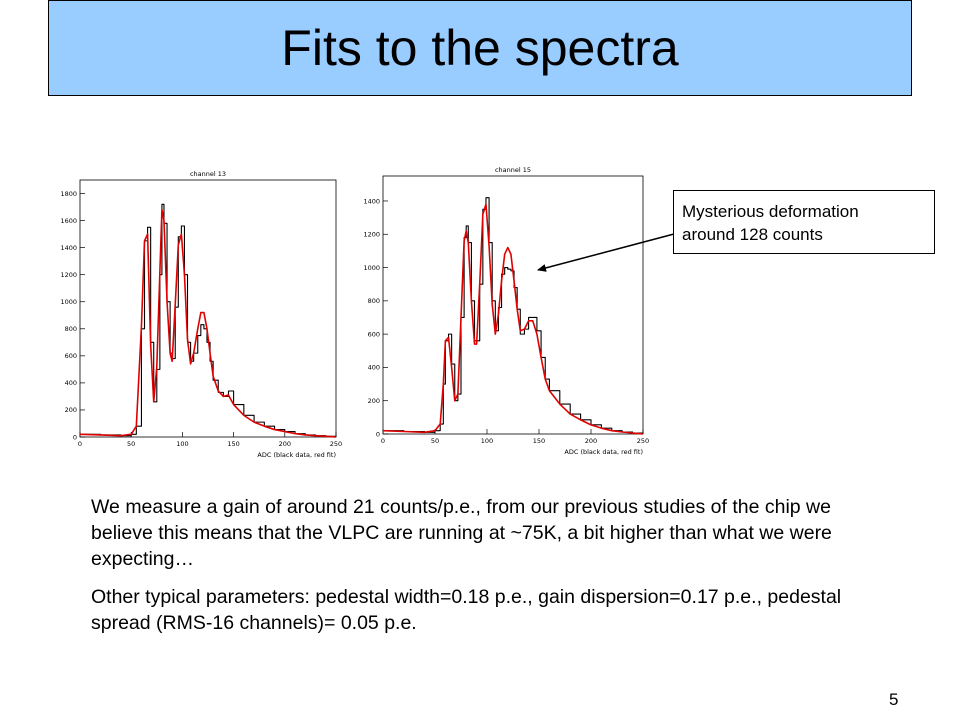 The width and height of the screenshot is (960, 720). Describe the element at coordinates (513, 170) in the screenshot. I see `chart-title: channel 15` at that location.